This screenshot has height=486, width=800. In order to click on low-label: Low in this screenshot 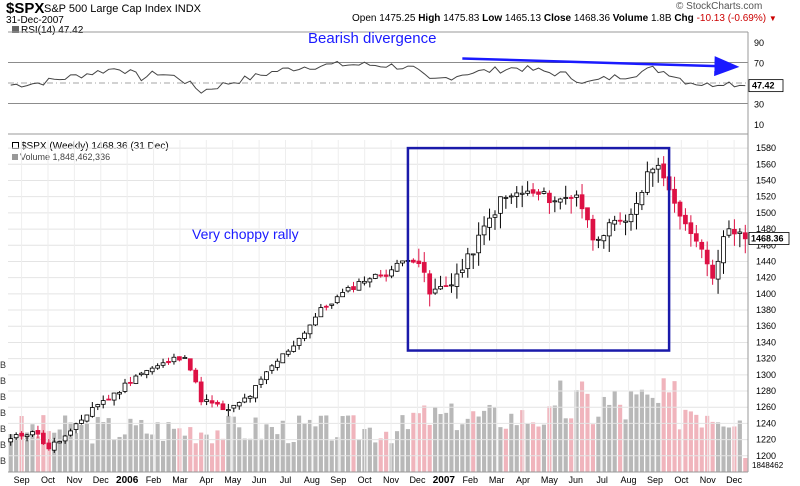, I will do `click(492, 18)`.